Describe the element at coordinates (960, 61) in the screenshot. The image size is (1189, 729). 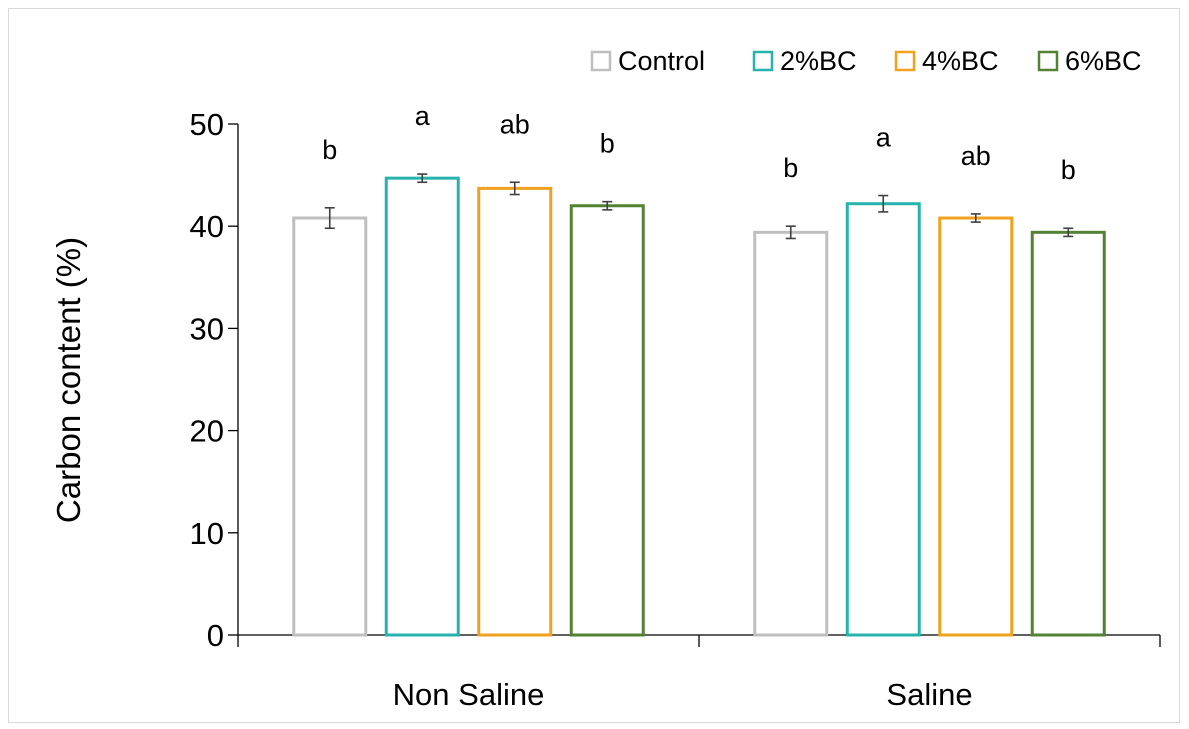
I see `legend-label: 4%BC` at that location.